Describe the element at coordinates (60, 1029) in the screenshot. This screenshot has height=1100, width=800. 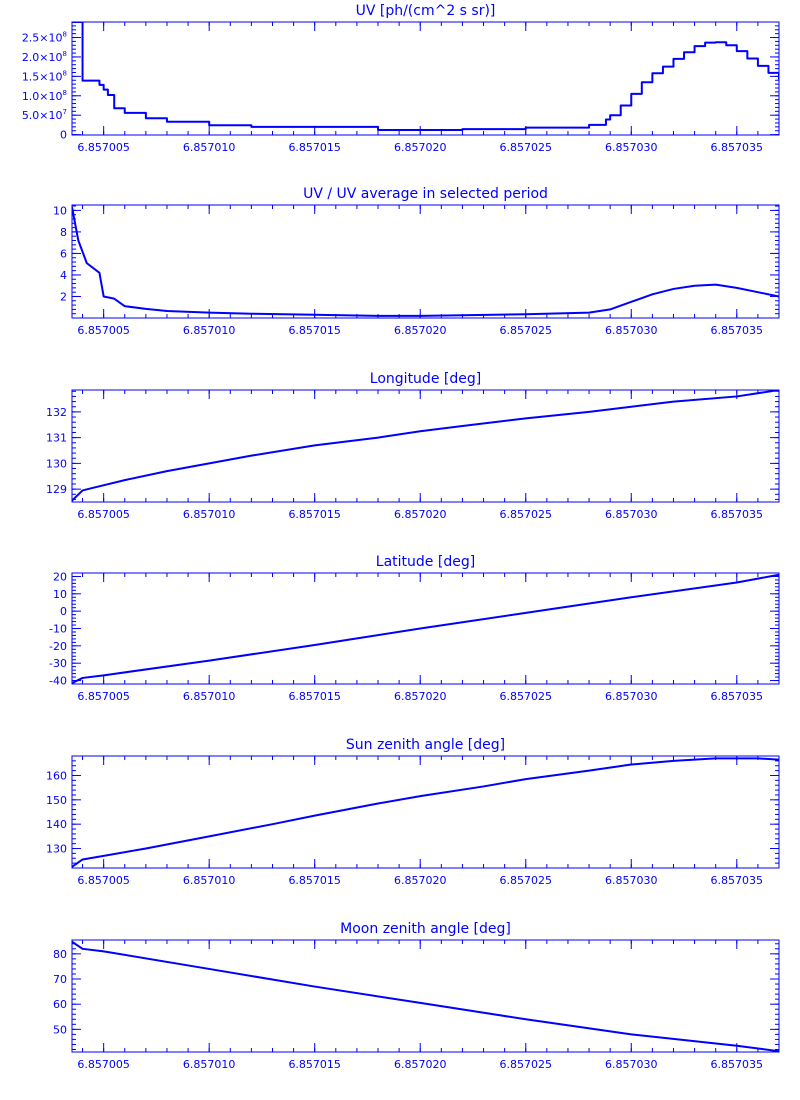
I see `y-tick-label: 50` at that location.